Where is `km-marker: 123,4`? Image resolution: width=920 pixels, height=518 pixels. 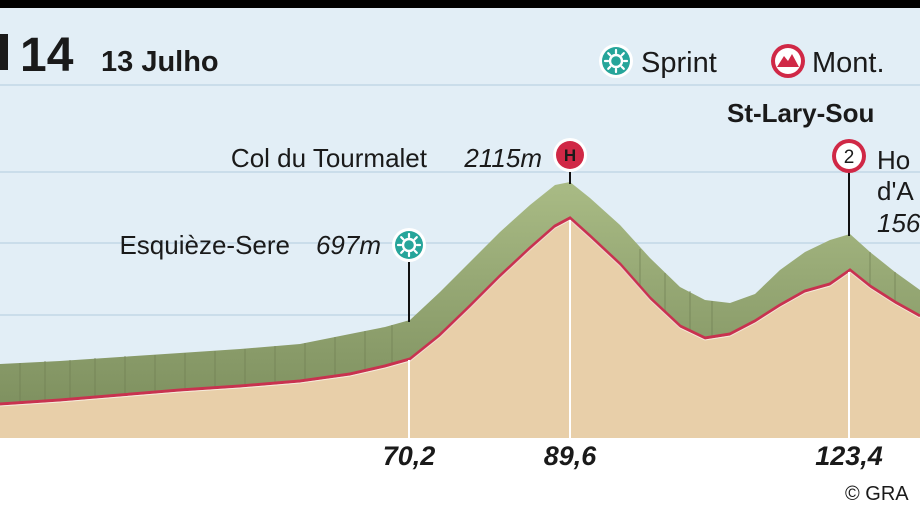
km-marker: 123,4 is located at coordinates (849, 456).